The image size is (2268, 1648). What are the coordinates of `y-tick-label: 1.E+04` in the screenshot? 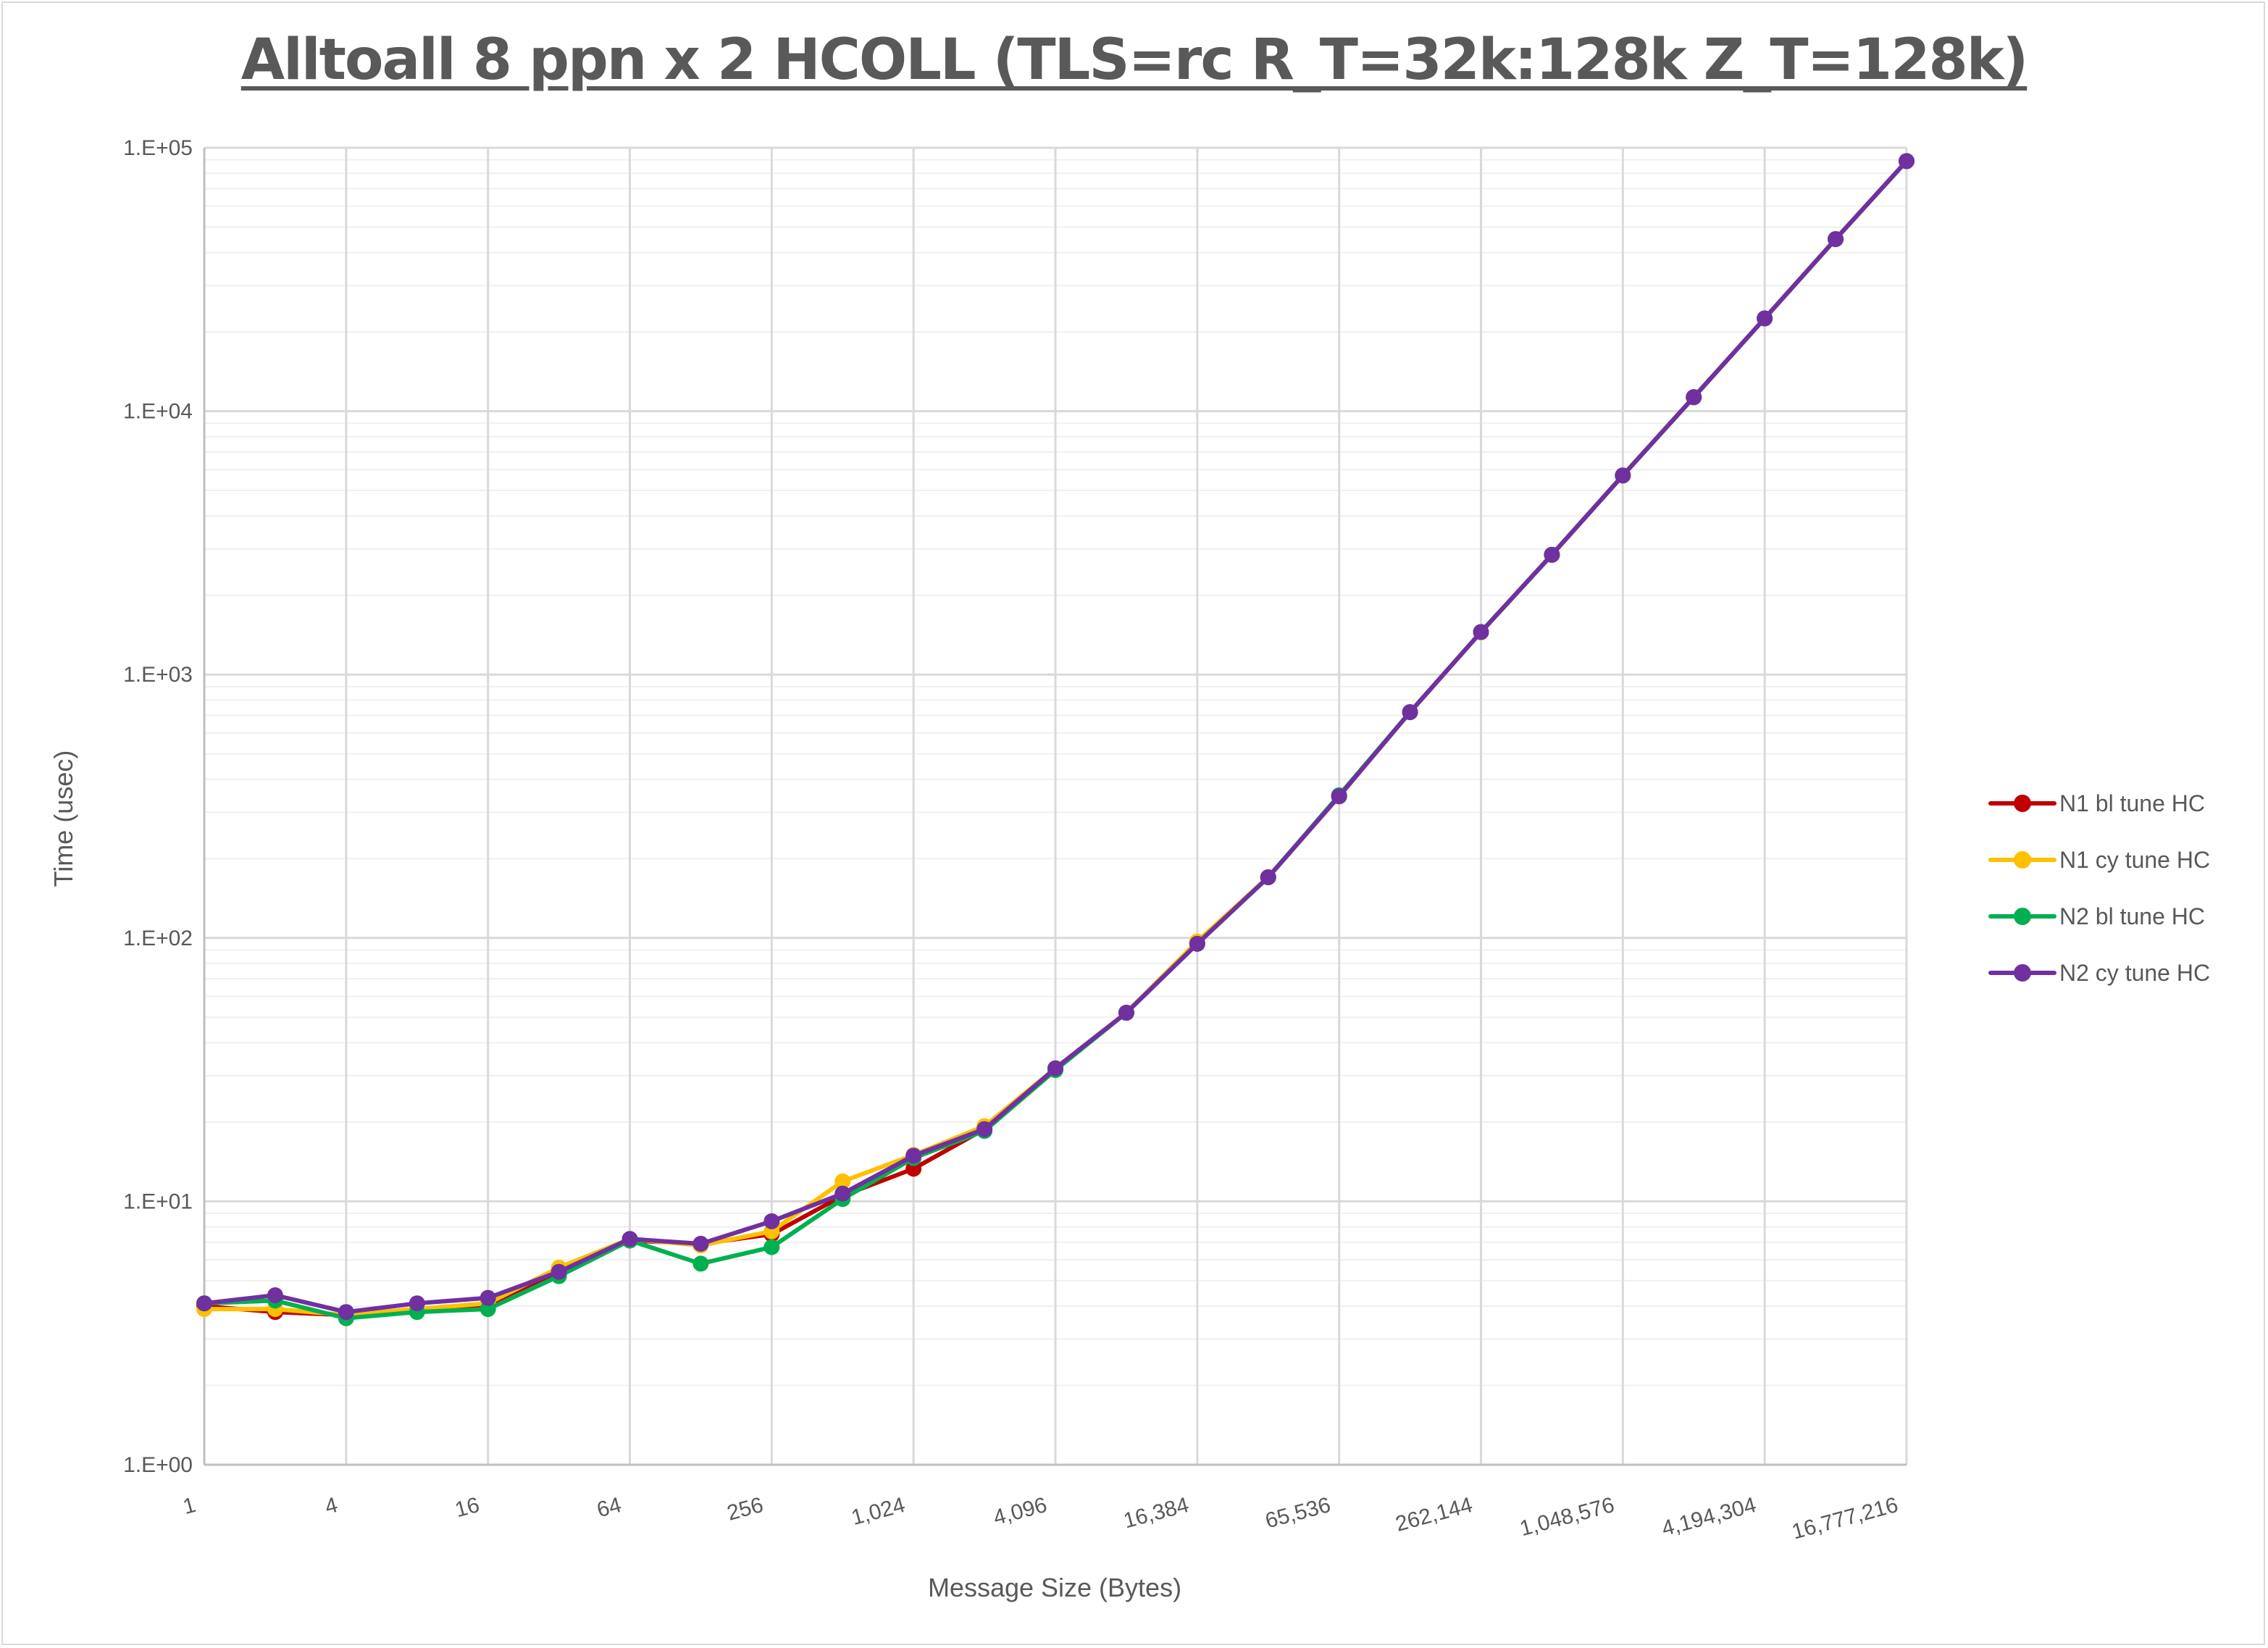 It's located at (158, 412).